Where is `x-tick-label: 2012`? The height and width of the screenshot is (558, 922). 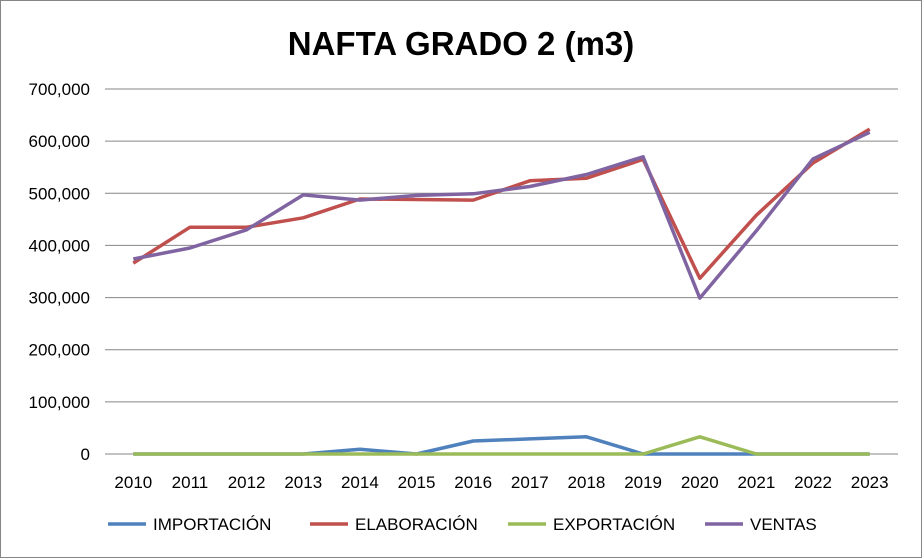
x-tick-label: 2012 is located at coordinates (247, 482).